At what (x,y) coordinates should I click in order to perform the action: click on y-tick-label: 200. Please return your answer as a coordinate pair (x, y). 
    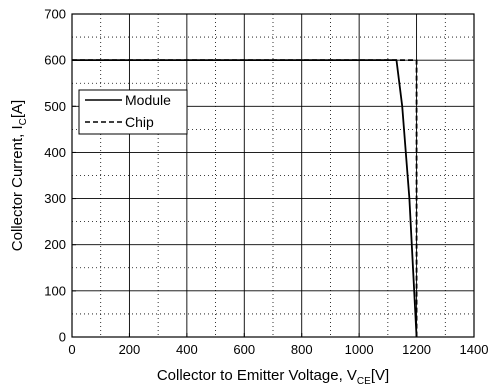
    Looking at the image, I should click on (55, 244).